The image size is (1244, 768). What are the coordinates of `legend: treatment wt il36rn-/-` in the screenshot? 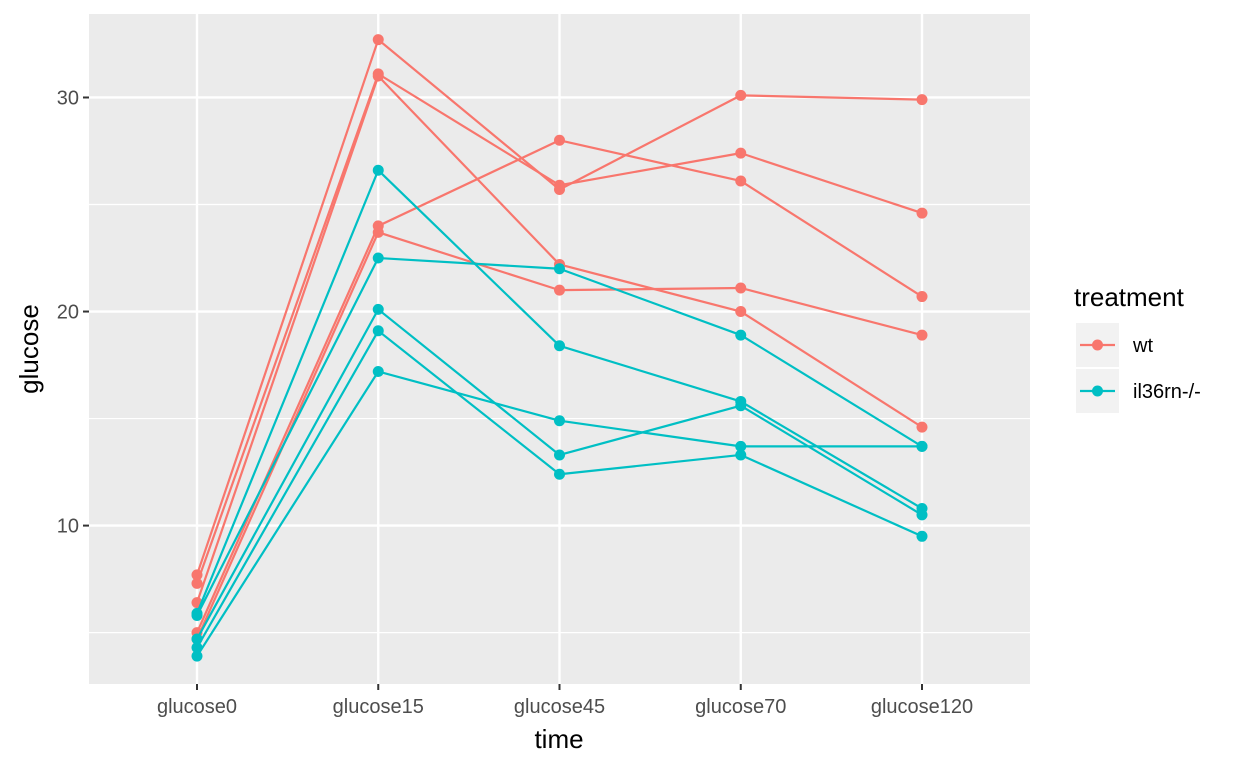 It's located at (1137, 347).